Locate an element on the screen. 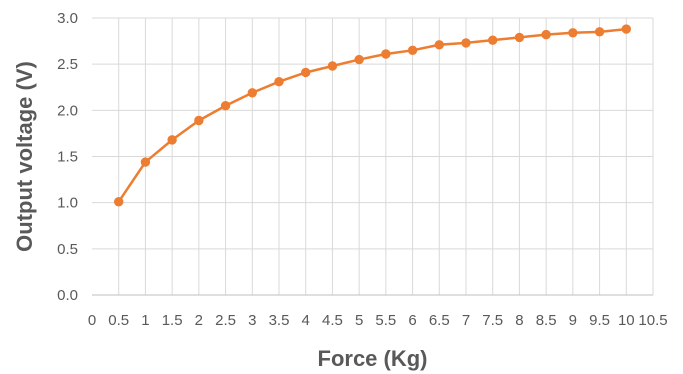  x-tick-label: 8.5 is located at coordinates (546, 320).